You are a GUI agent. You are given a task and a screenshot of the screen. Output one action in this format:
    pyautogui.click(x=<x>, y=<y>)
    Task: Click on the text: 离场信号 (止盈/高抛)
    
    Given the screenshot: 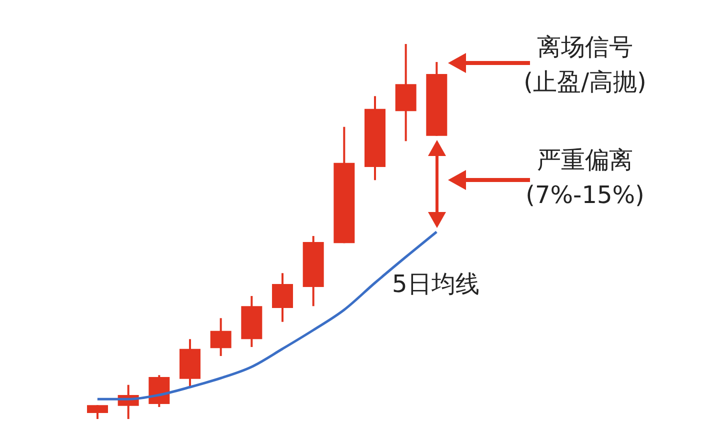 What is the action you would take?
    pyautogui.click(x=585, y=65)
    